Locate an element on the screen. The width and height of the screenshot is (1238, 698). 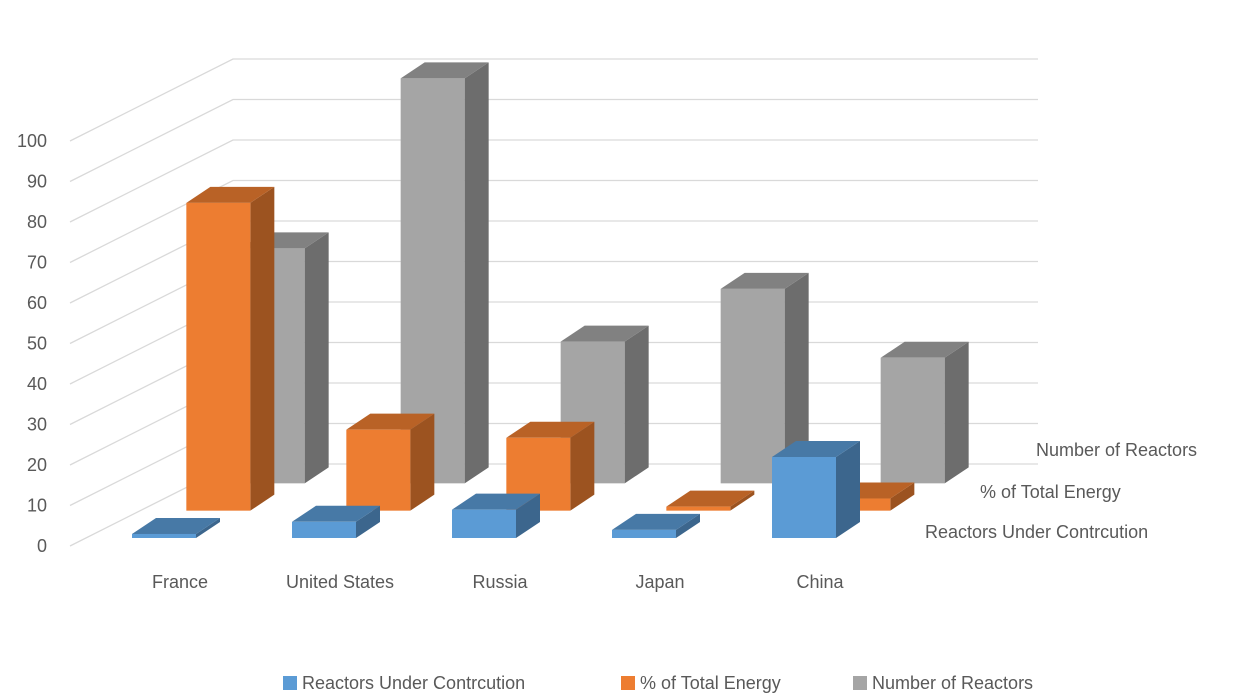
legend-item: Number of Reactors is located at coordinates (943, 683).